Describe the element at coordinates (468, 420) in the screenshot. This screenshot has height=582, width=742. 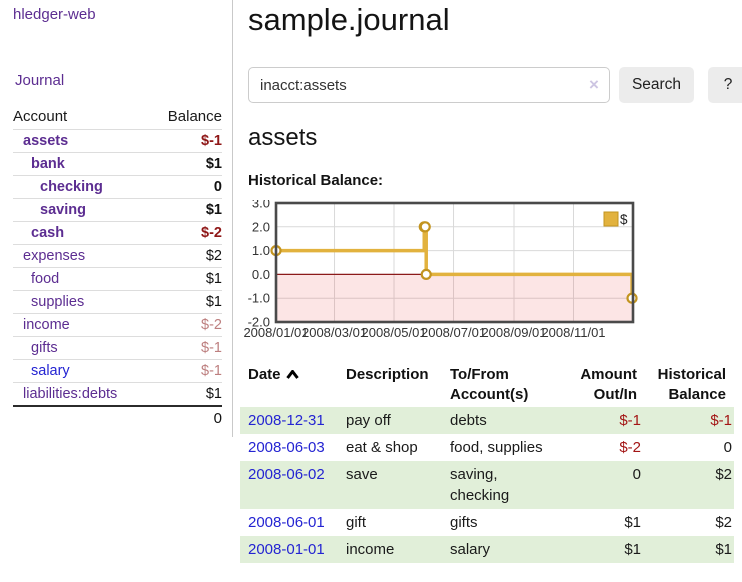
I see `transaction-accounts: debts` at that location.